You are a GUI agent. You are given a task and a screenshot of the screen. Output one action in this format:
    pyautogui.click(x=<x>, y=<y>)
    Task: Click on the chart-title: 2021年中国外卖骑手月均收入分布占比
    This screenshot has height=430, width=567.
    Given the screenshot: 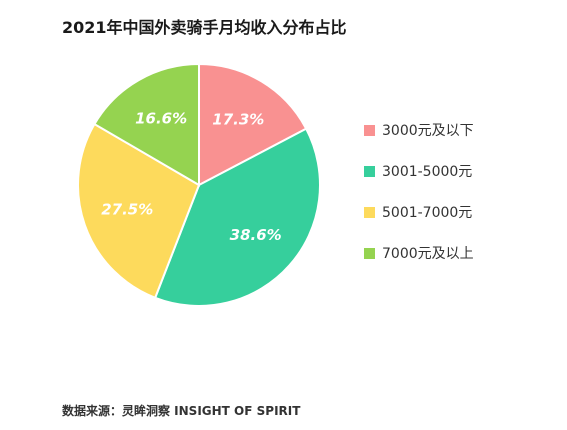 What is the action you would take?
    pyautogui.click(x=204, y=27)
    